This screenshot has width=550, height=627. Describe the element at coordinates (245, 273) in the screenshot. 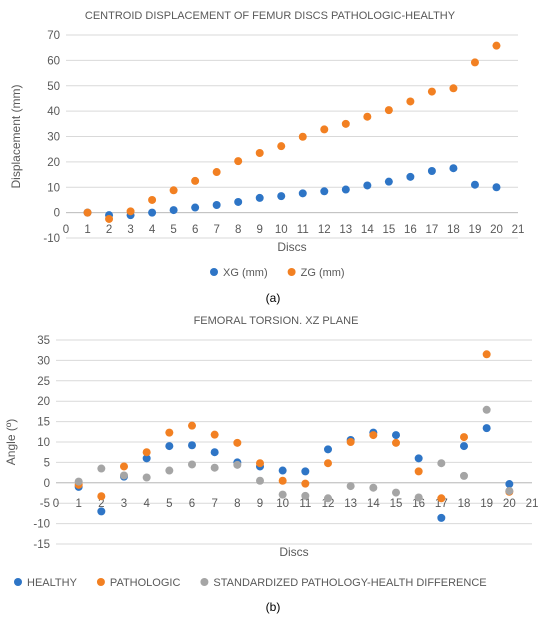

I see `legend-label: XG (mm)` at that location.